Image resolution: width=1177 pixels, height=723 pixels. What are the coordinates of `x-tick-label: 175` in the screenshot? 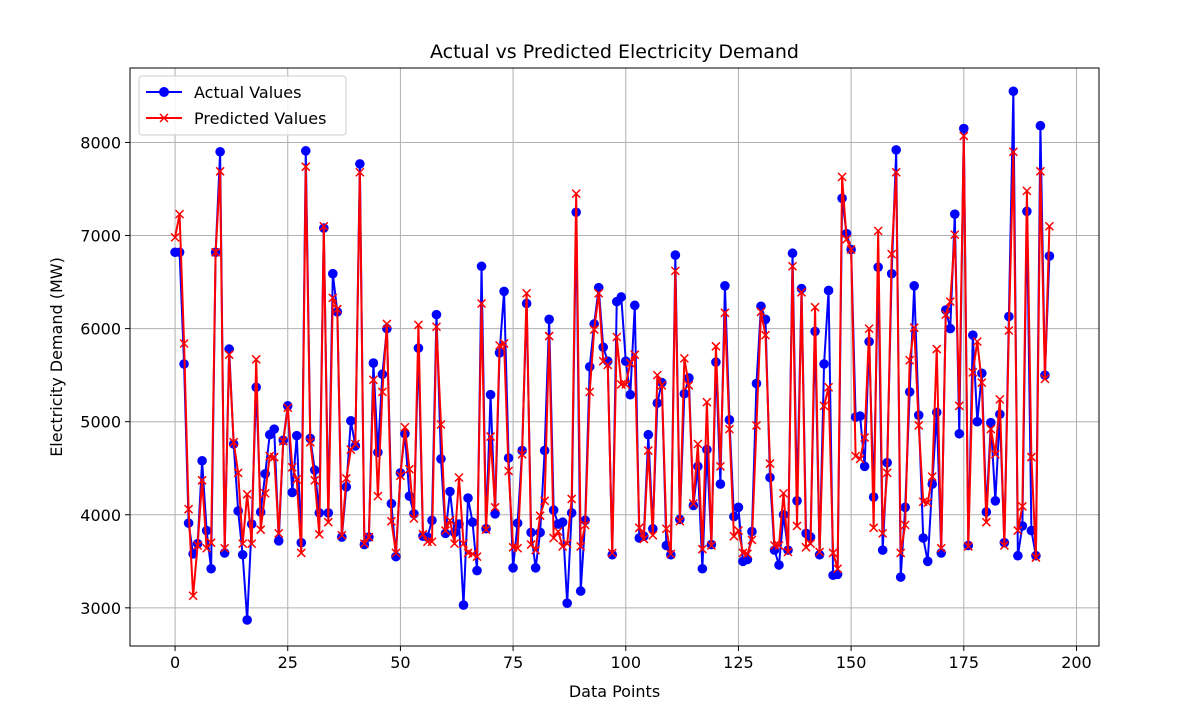 It's located at (964, 662).